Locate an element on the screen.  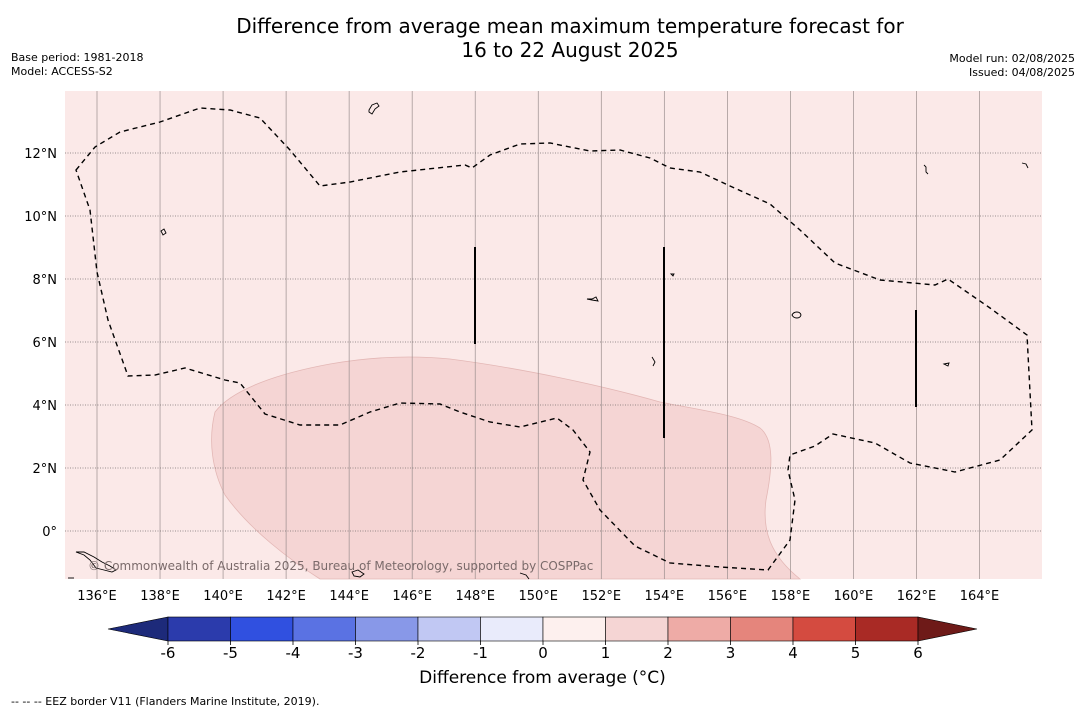
colorbar: -6 -5 -4 -3 -2 -1 0 1 2 3 4 5 6 is located at coordinates (542, 639).